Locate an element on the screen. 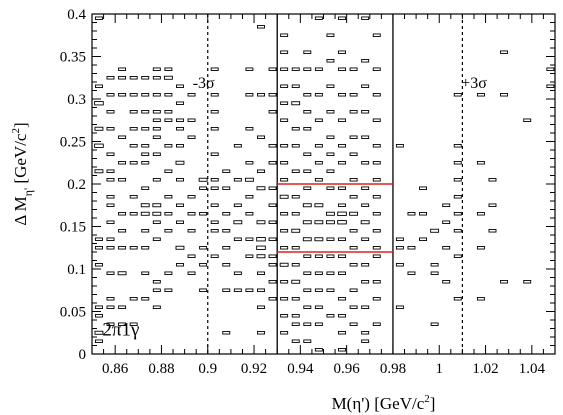 The height and width of the screenshot is (415, 563). x-tick-label: 0.96 is located at coordinates (347, 369).